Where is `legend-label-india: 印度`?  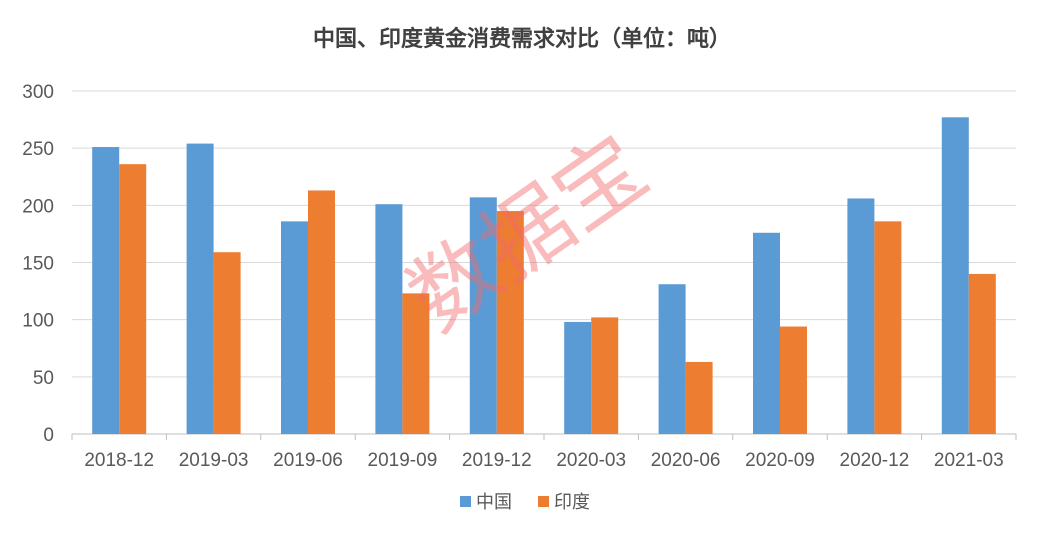 legend-label-india: 印度 is located at coordinates (572, 502).